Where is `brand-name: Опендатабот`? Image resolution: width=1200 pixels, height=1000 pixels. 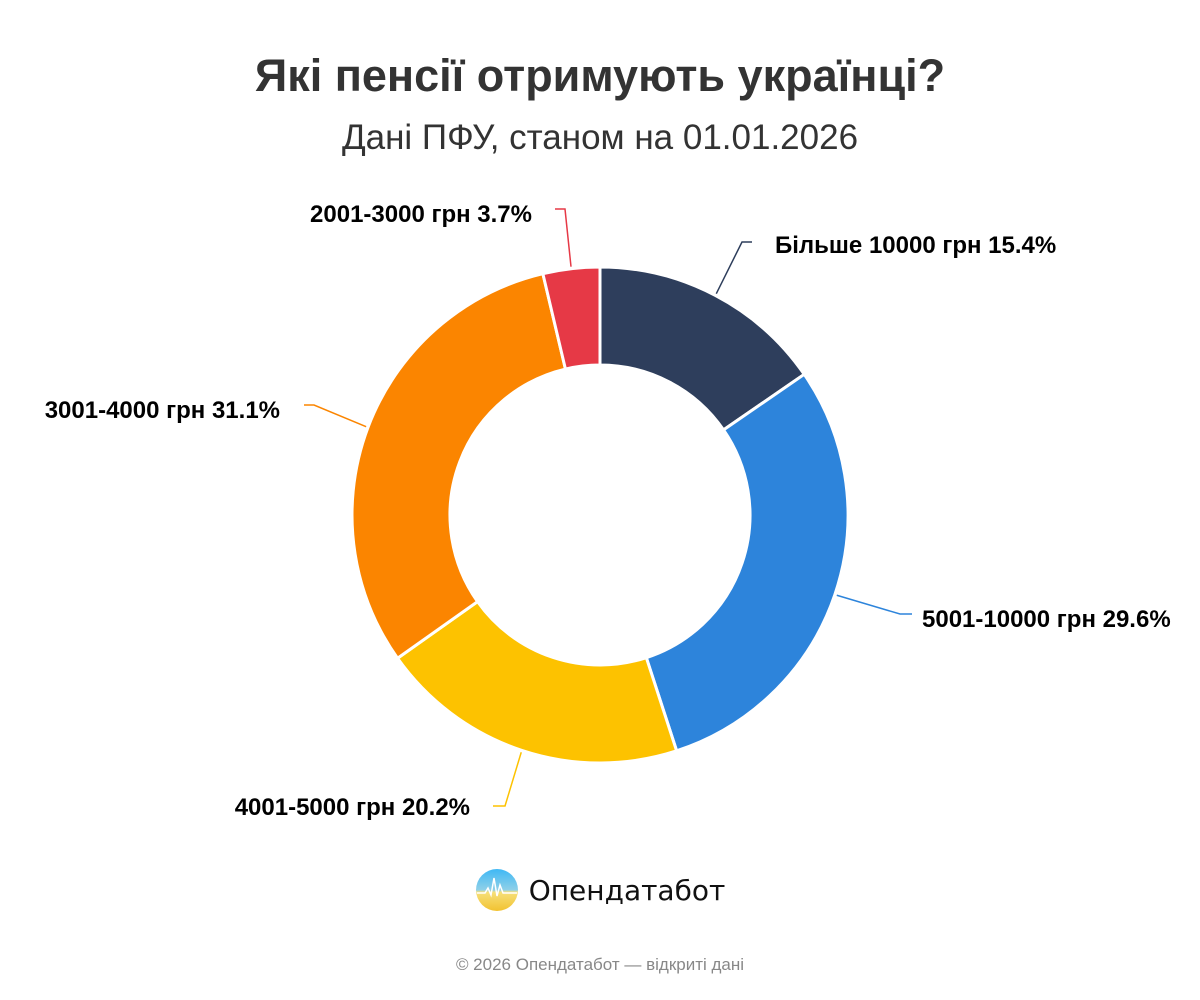
brand-name: Опендатабот is located at coordinates (627, 890).